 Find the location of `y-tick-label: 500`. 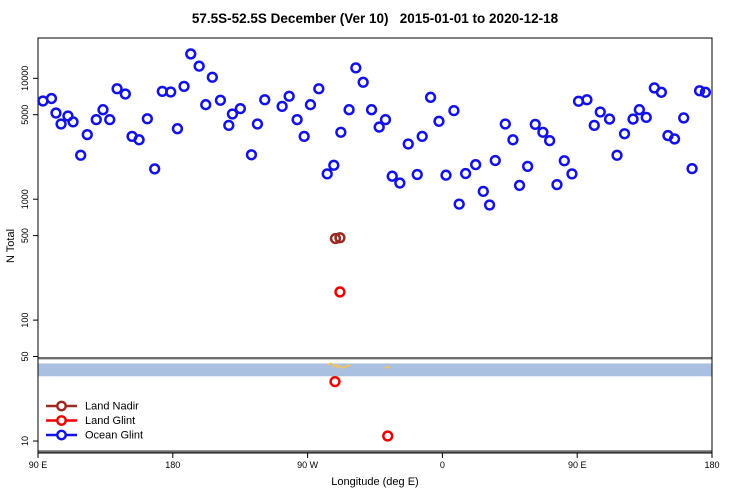

y-tick-label: 500 is located at coordinates (25, 235).